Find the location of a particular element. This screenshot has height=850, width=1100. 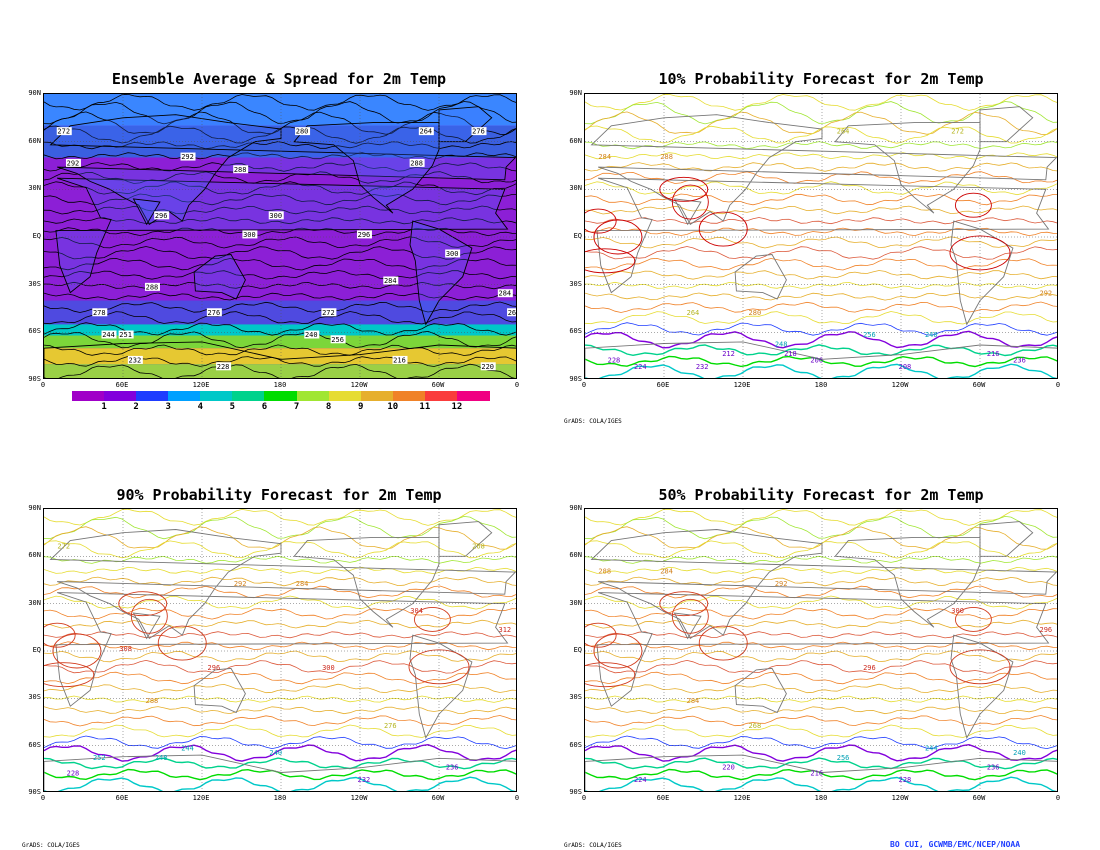

contour-label: 251 is located at coordinates (125, 335).